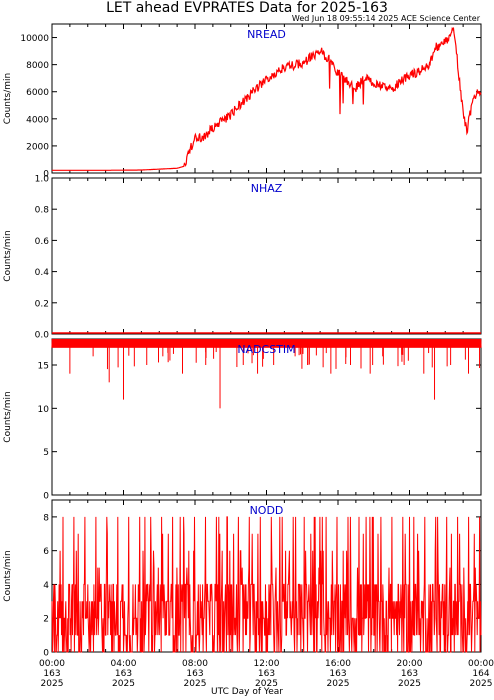 The height and width of the screenshot is (700, 494). I want to click on nodd-panel-label: NODD, so click(267, 510).